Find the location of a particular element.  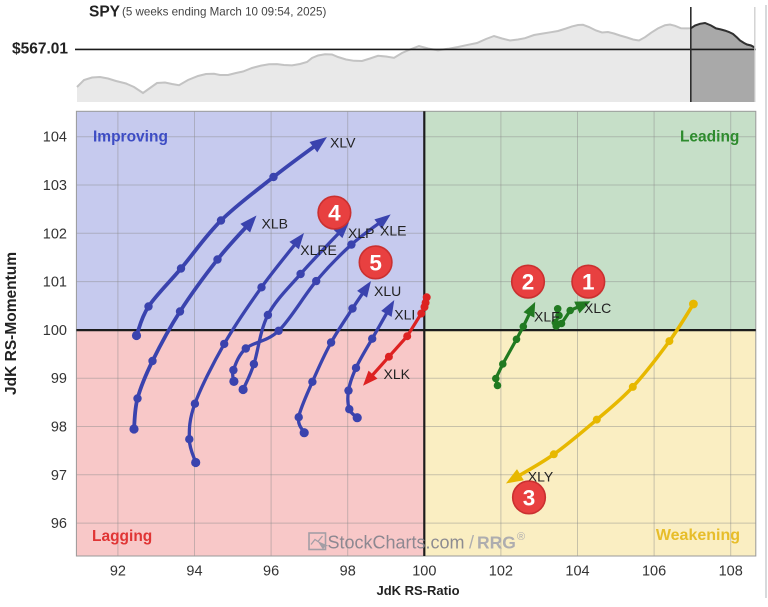

svg-text: 108 is located at coordinates (731, 572).